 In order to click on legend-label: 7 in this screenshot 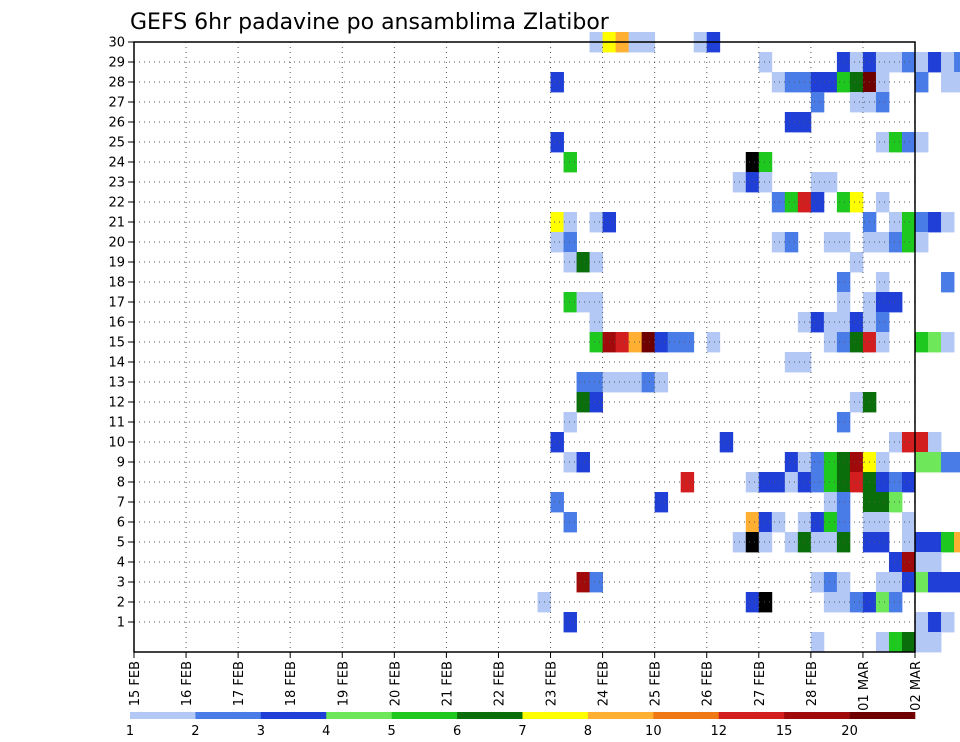, I will do `click(522, 731)`.